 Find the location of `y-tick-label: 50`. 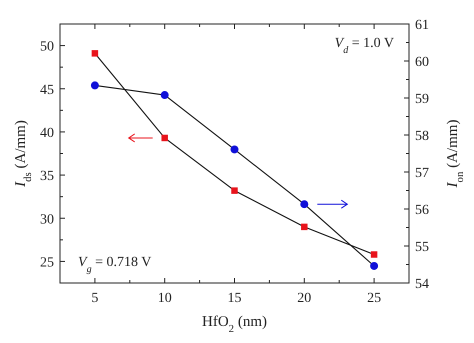

y-tick-label: 50 is located at coordinates (47, 47).